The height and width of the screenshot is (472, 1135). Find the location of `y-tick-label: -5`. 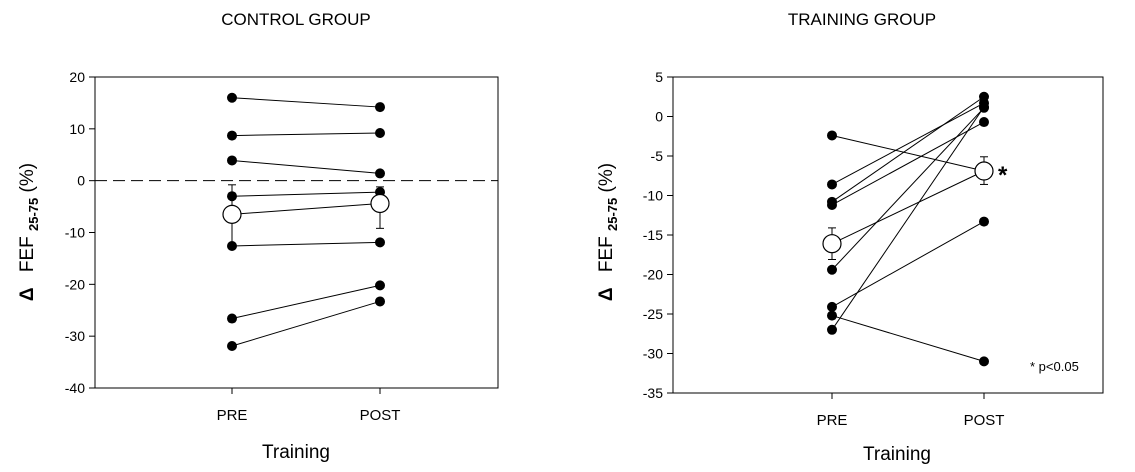

y-tick-label: -5 is located at coordinates (657, 156).